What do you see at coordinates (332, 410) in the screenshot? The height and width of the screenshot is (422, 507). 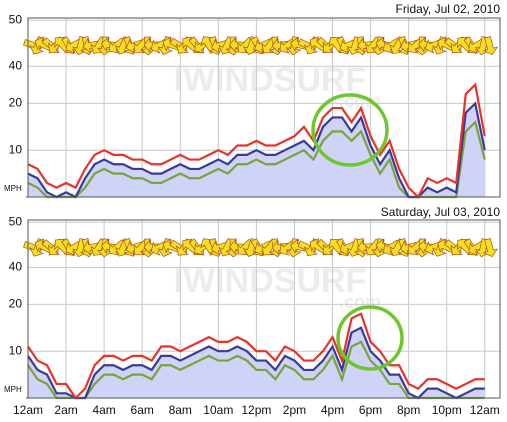 I see `x-tick-label: 4pm` at bounding box center [332, 410].